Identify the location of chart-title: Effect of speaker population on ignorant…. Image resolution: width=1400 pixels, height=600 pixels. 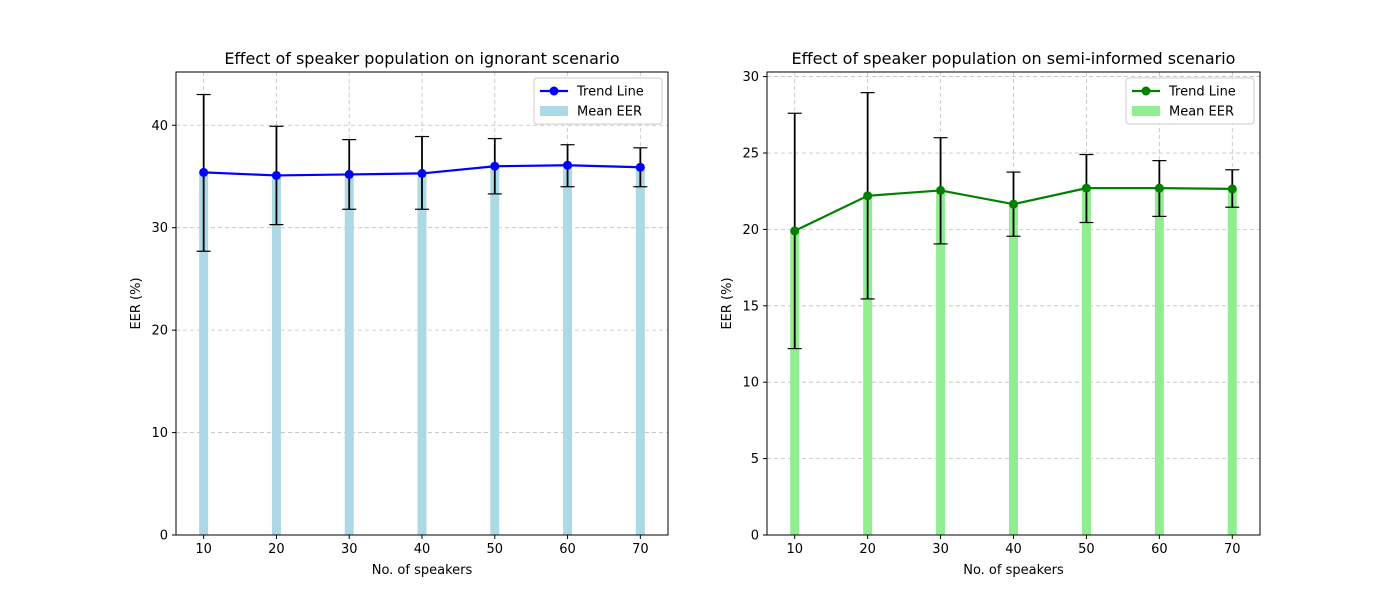
(421, 58).